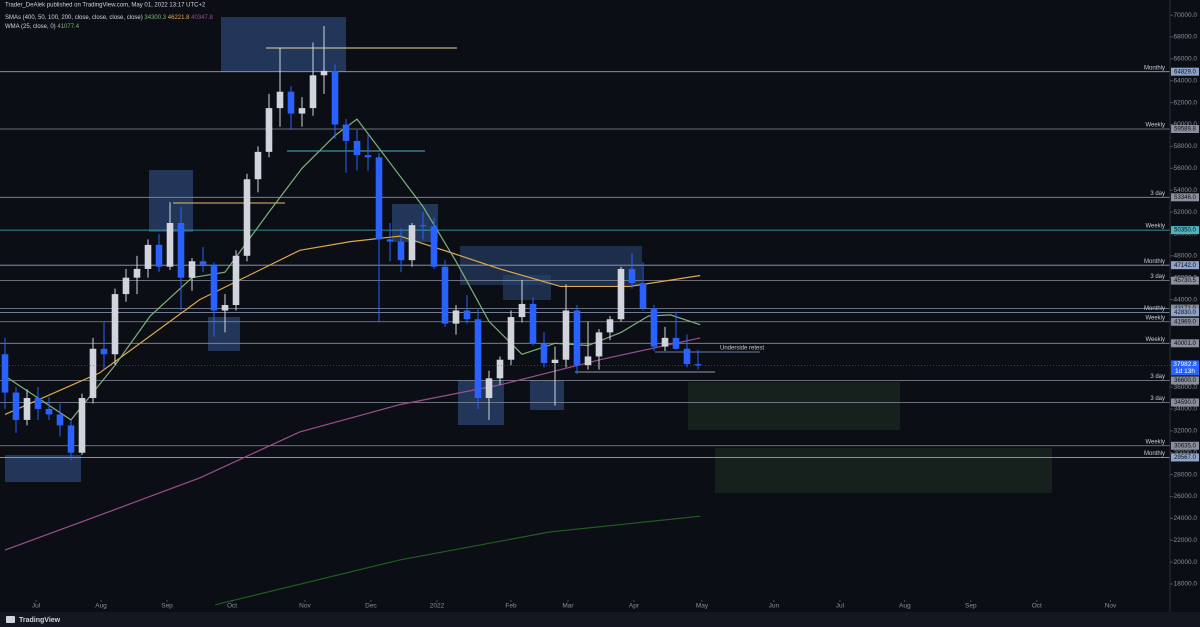 This screenshot has height=627, width=1200. Describe the element at coordinates (1186, 474) in the screenshot. I see `y-tick-label: 28000.0` at that location.